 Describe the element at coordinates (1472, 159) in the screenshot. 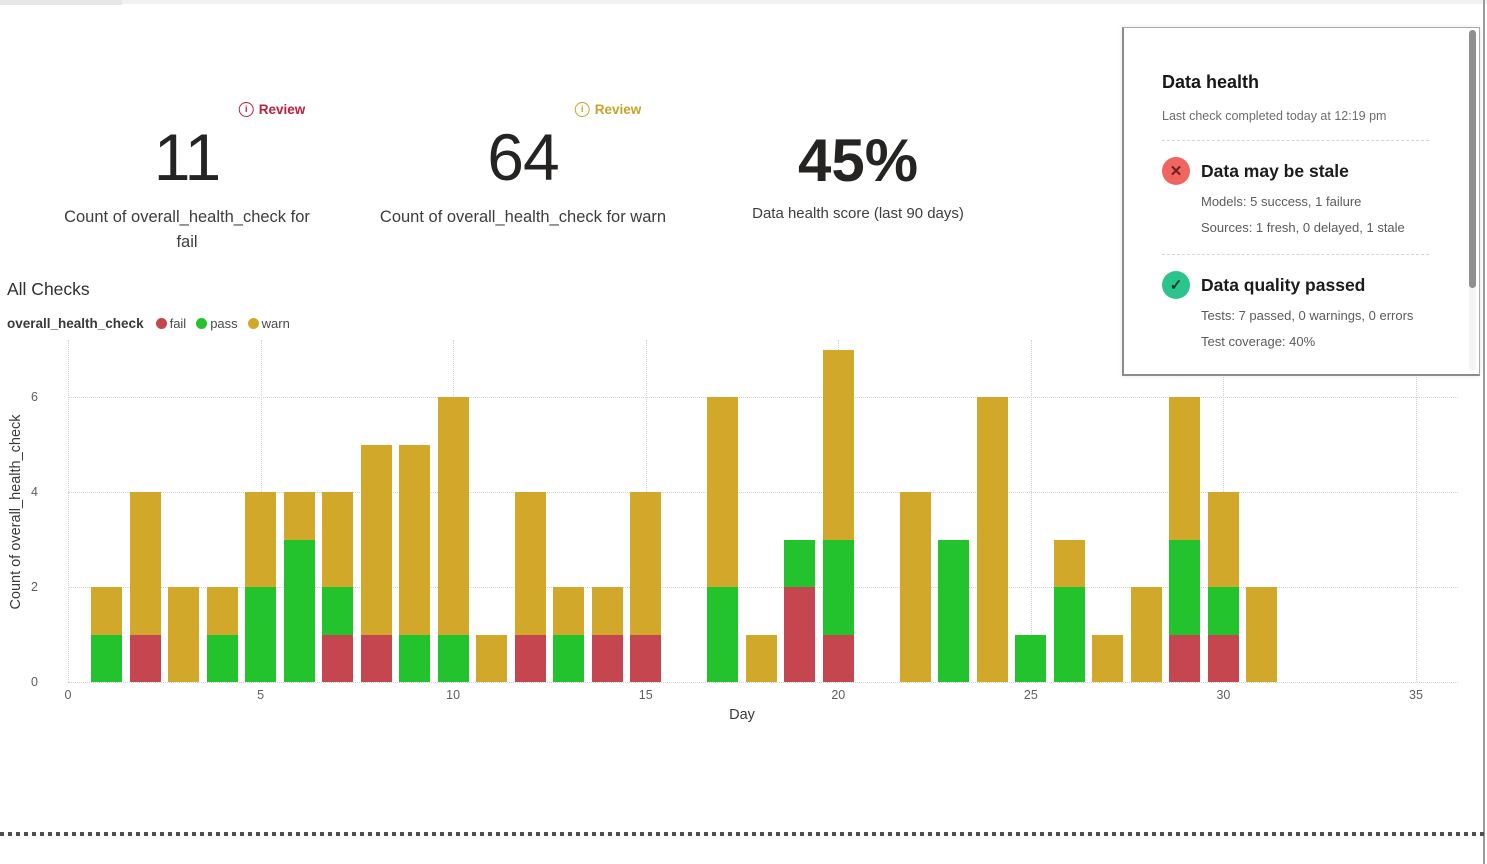

I see `scrollbar-thumb` at that location.